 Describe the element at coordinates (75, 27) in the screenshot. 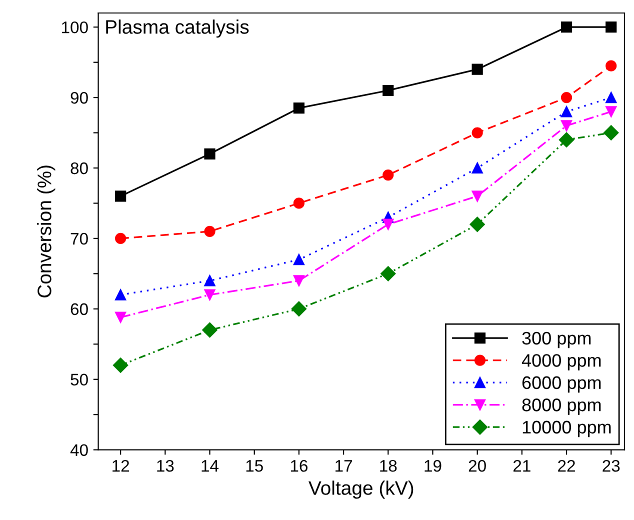

I see `y-tick-label: 100` at that location.